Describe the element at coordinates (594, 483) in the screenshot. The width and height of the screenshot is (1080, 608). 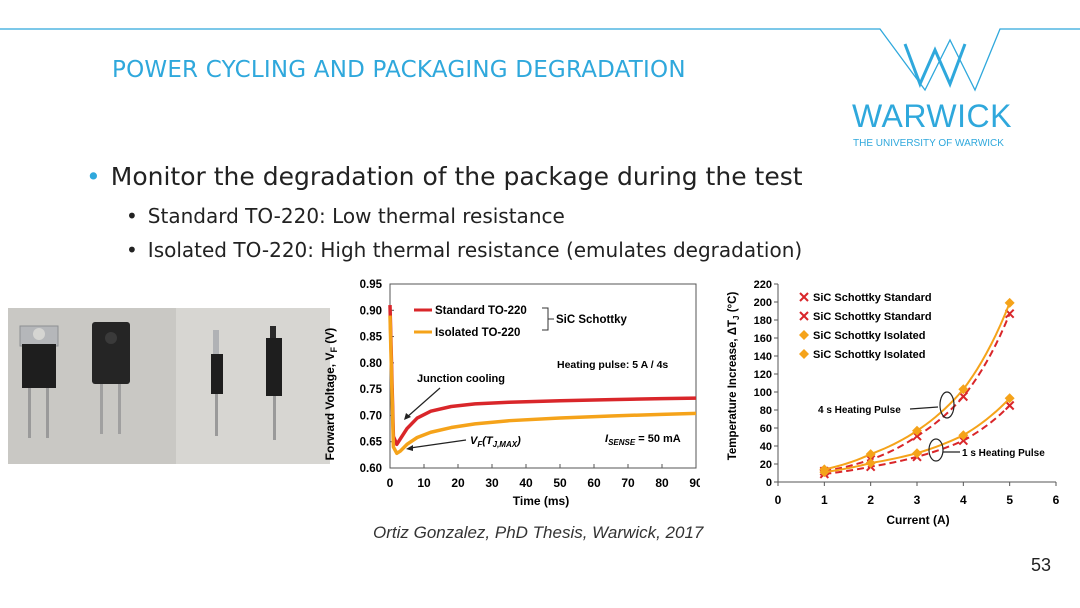
I see `chart1-x-tick-label: 60` at that location.